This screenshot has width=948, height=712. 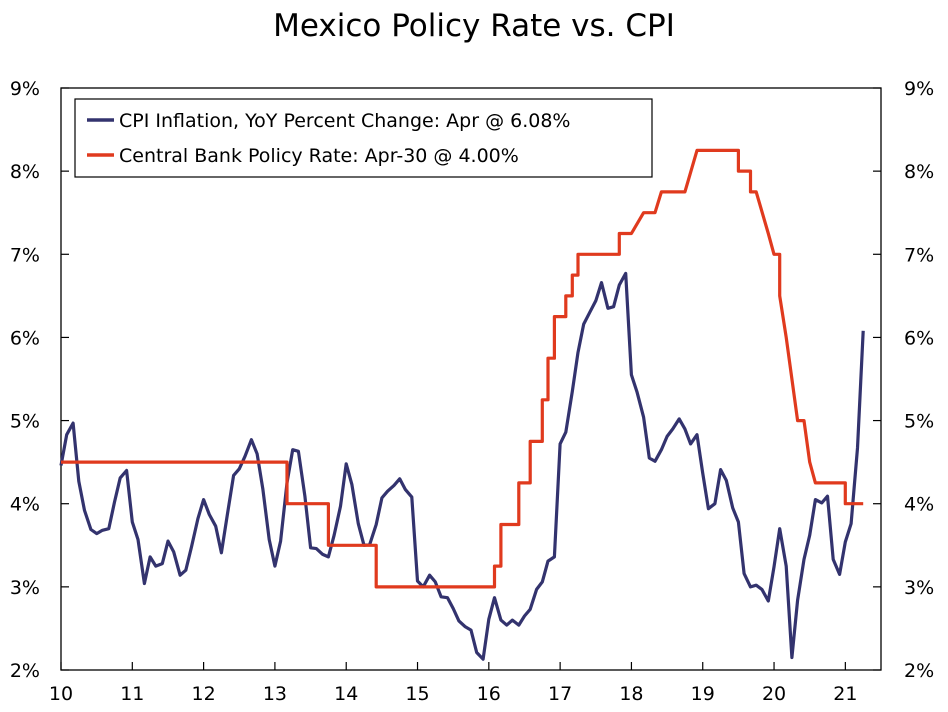 What do you see at coordinates (204, 694) in the screenshot?
I see `x-tick-label: 12` at bounding box center [204, 694].